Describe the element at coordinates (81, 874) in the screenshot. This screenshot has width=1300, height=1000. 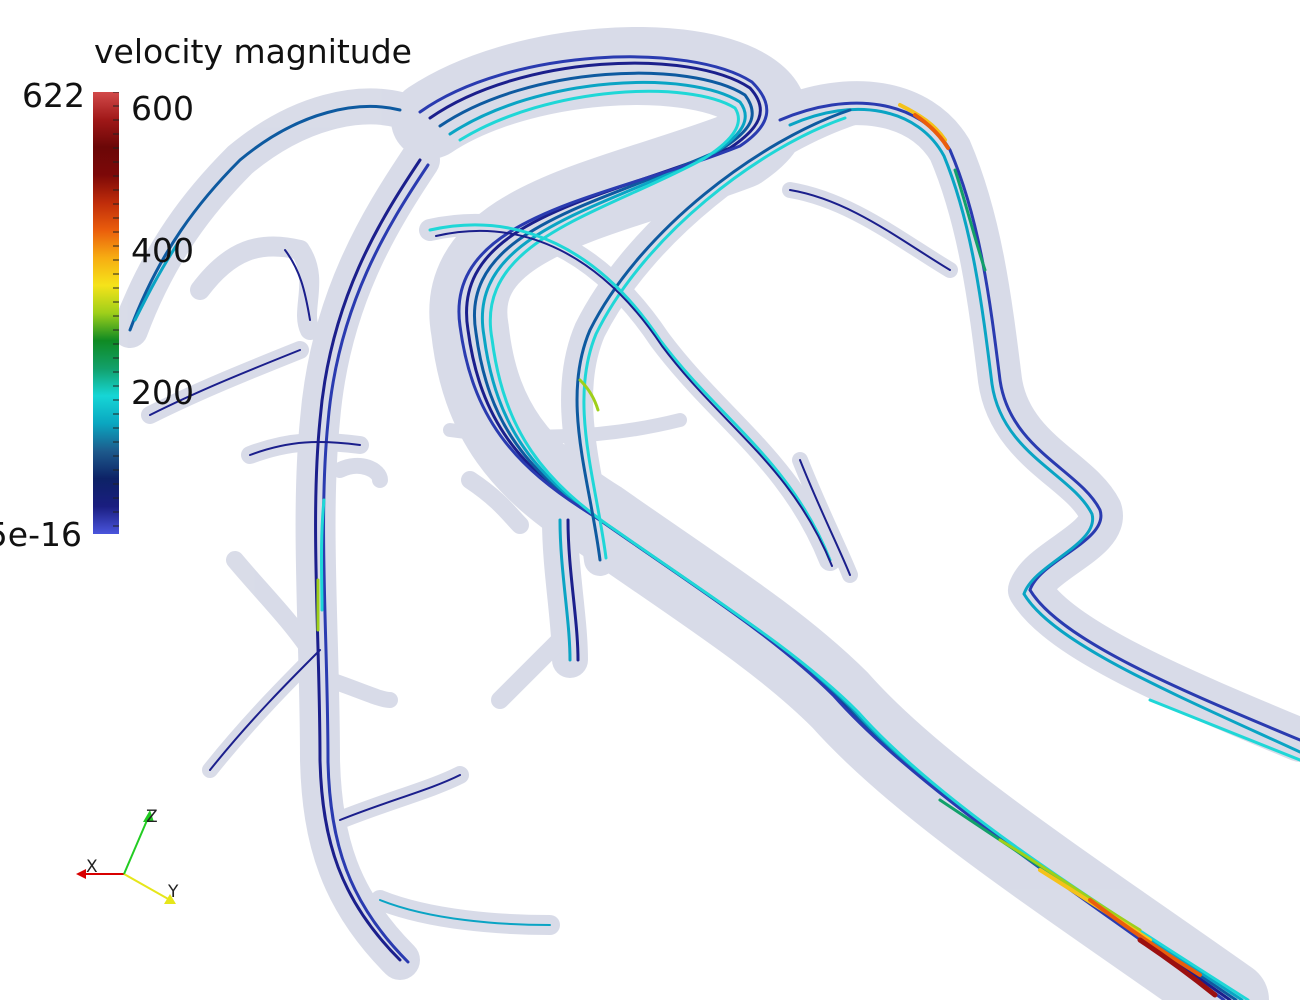
I see `x-axis-arrow` at that location.